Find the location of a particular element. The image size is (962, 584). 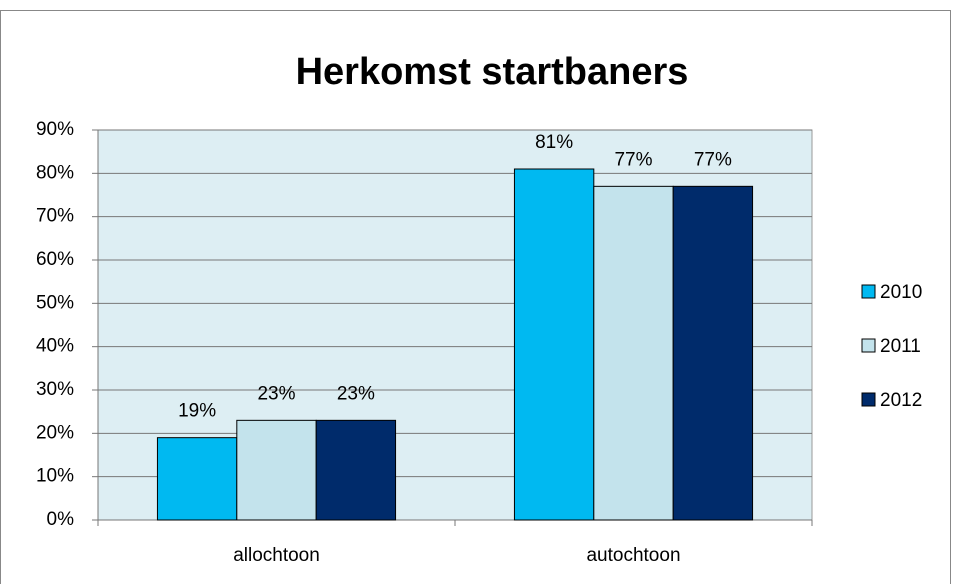

legend-label: 2011 is located at coordinates (900, 346).